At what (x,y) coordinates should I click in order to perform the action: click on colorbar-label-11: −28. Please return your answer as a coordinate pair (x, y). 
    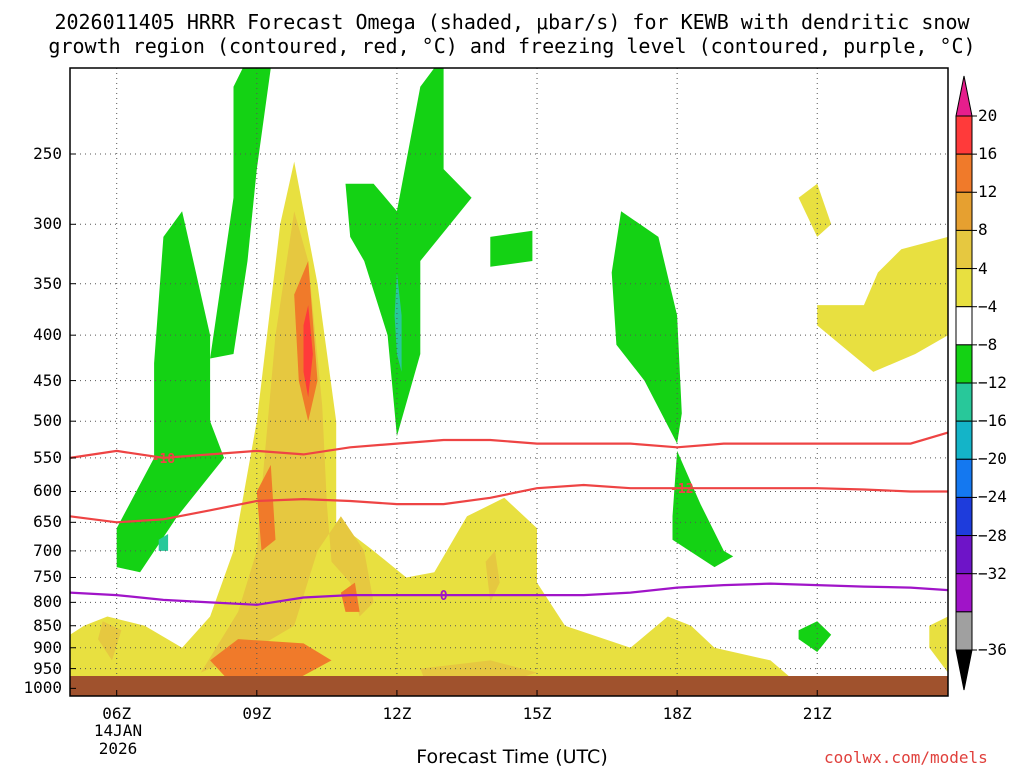
    Looking at the image, I should click on (992, 535).